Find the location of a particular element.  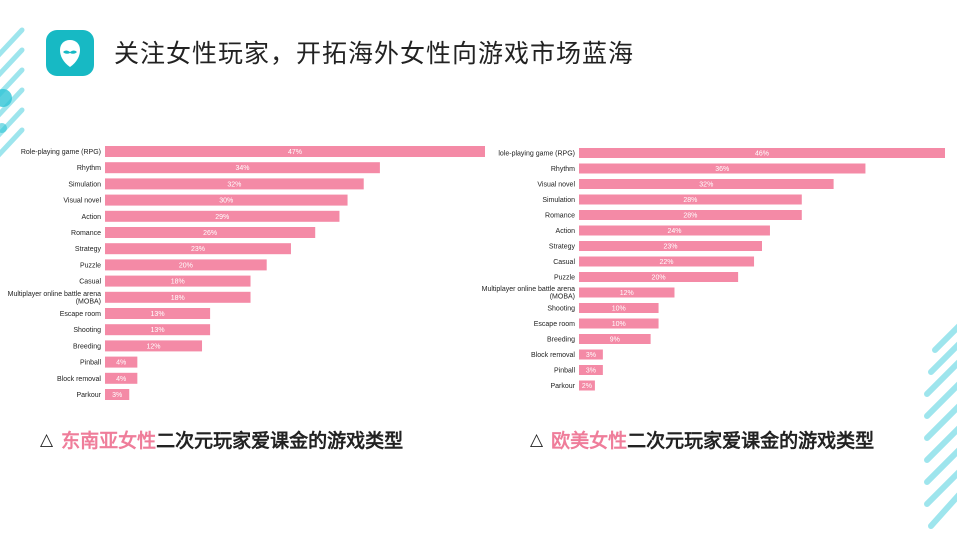

data-label: 22% is located at coordinates (667, 262).